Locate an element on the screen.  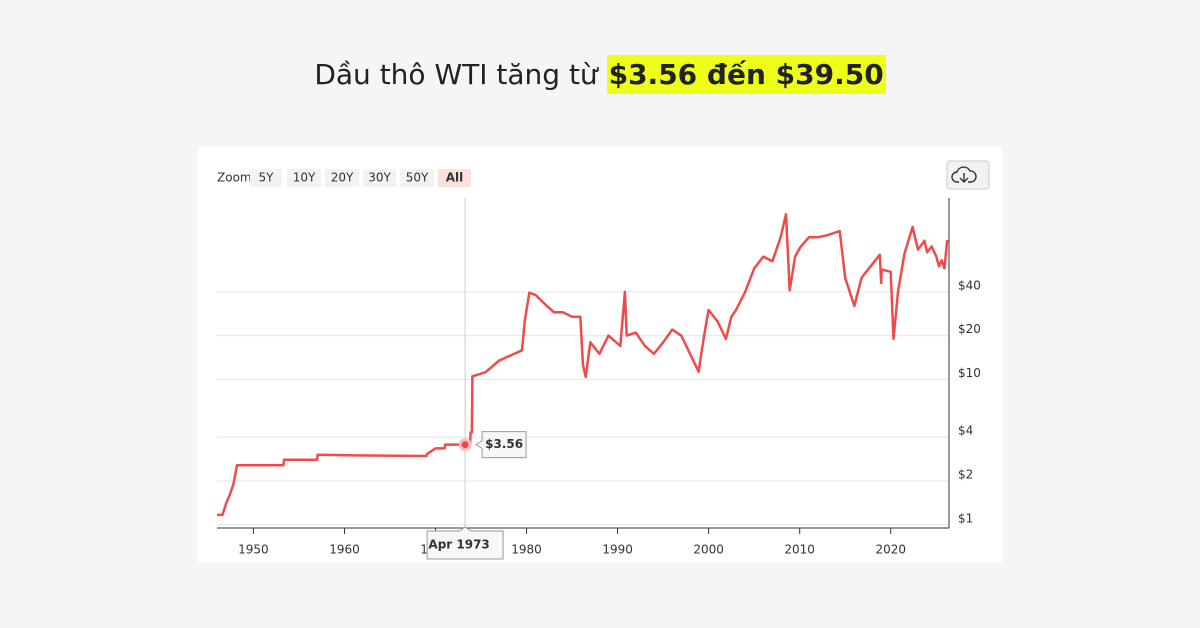
zoom-button-label: 30Y is located at coordinates (379, 178).